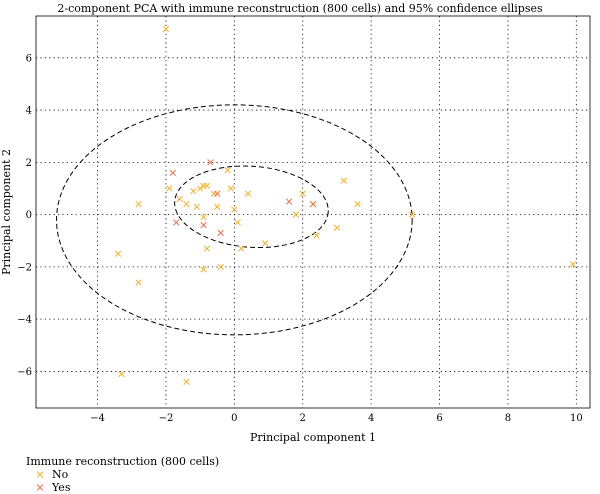 This screenshot has width=600, height=494. Describe the element at coordinates (24, 267) in the screenshot. I see `y-tick-label: −2` at that location.